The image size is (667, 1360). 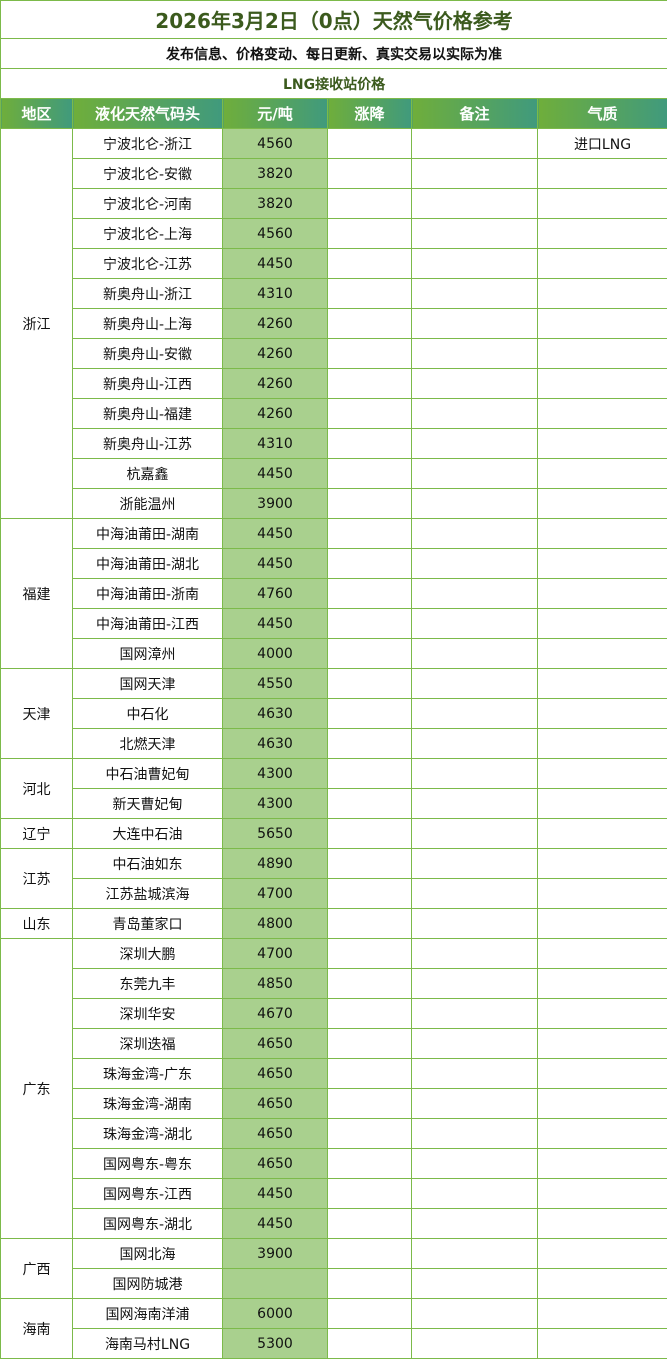 What do you see at coordinates (333, 833) in the screenshot?
I see `table-row: 辽宁 大连中石油 5650` at bounding box center [333, 833].